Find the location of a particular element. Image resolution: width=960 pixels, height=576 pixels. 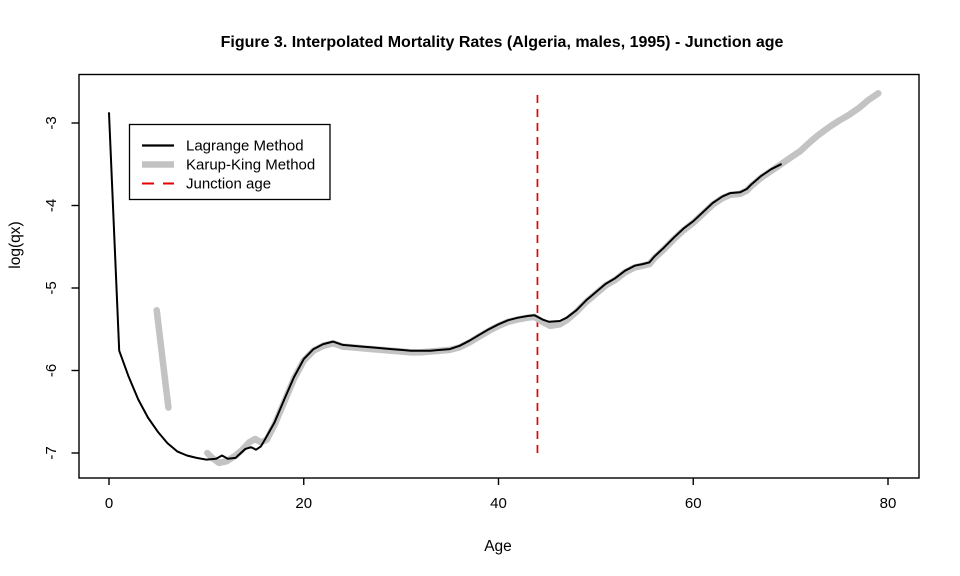

x-tick-label: 20 is located at coordinates (303, 503).